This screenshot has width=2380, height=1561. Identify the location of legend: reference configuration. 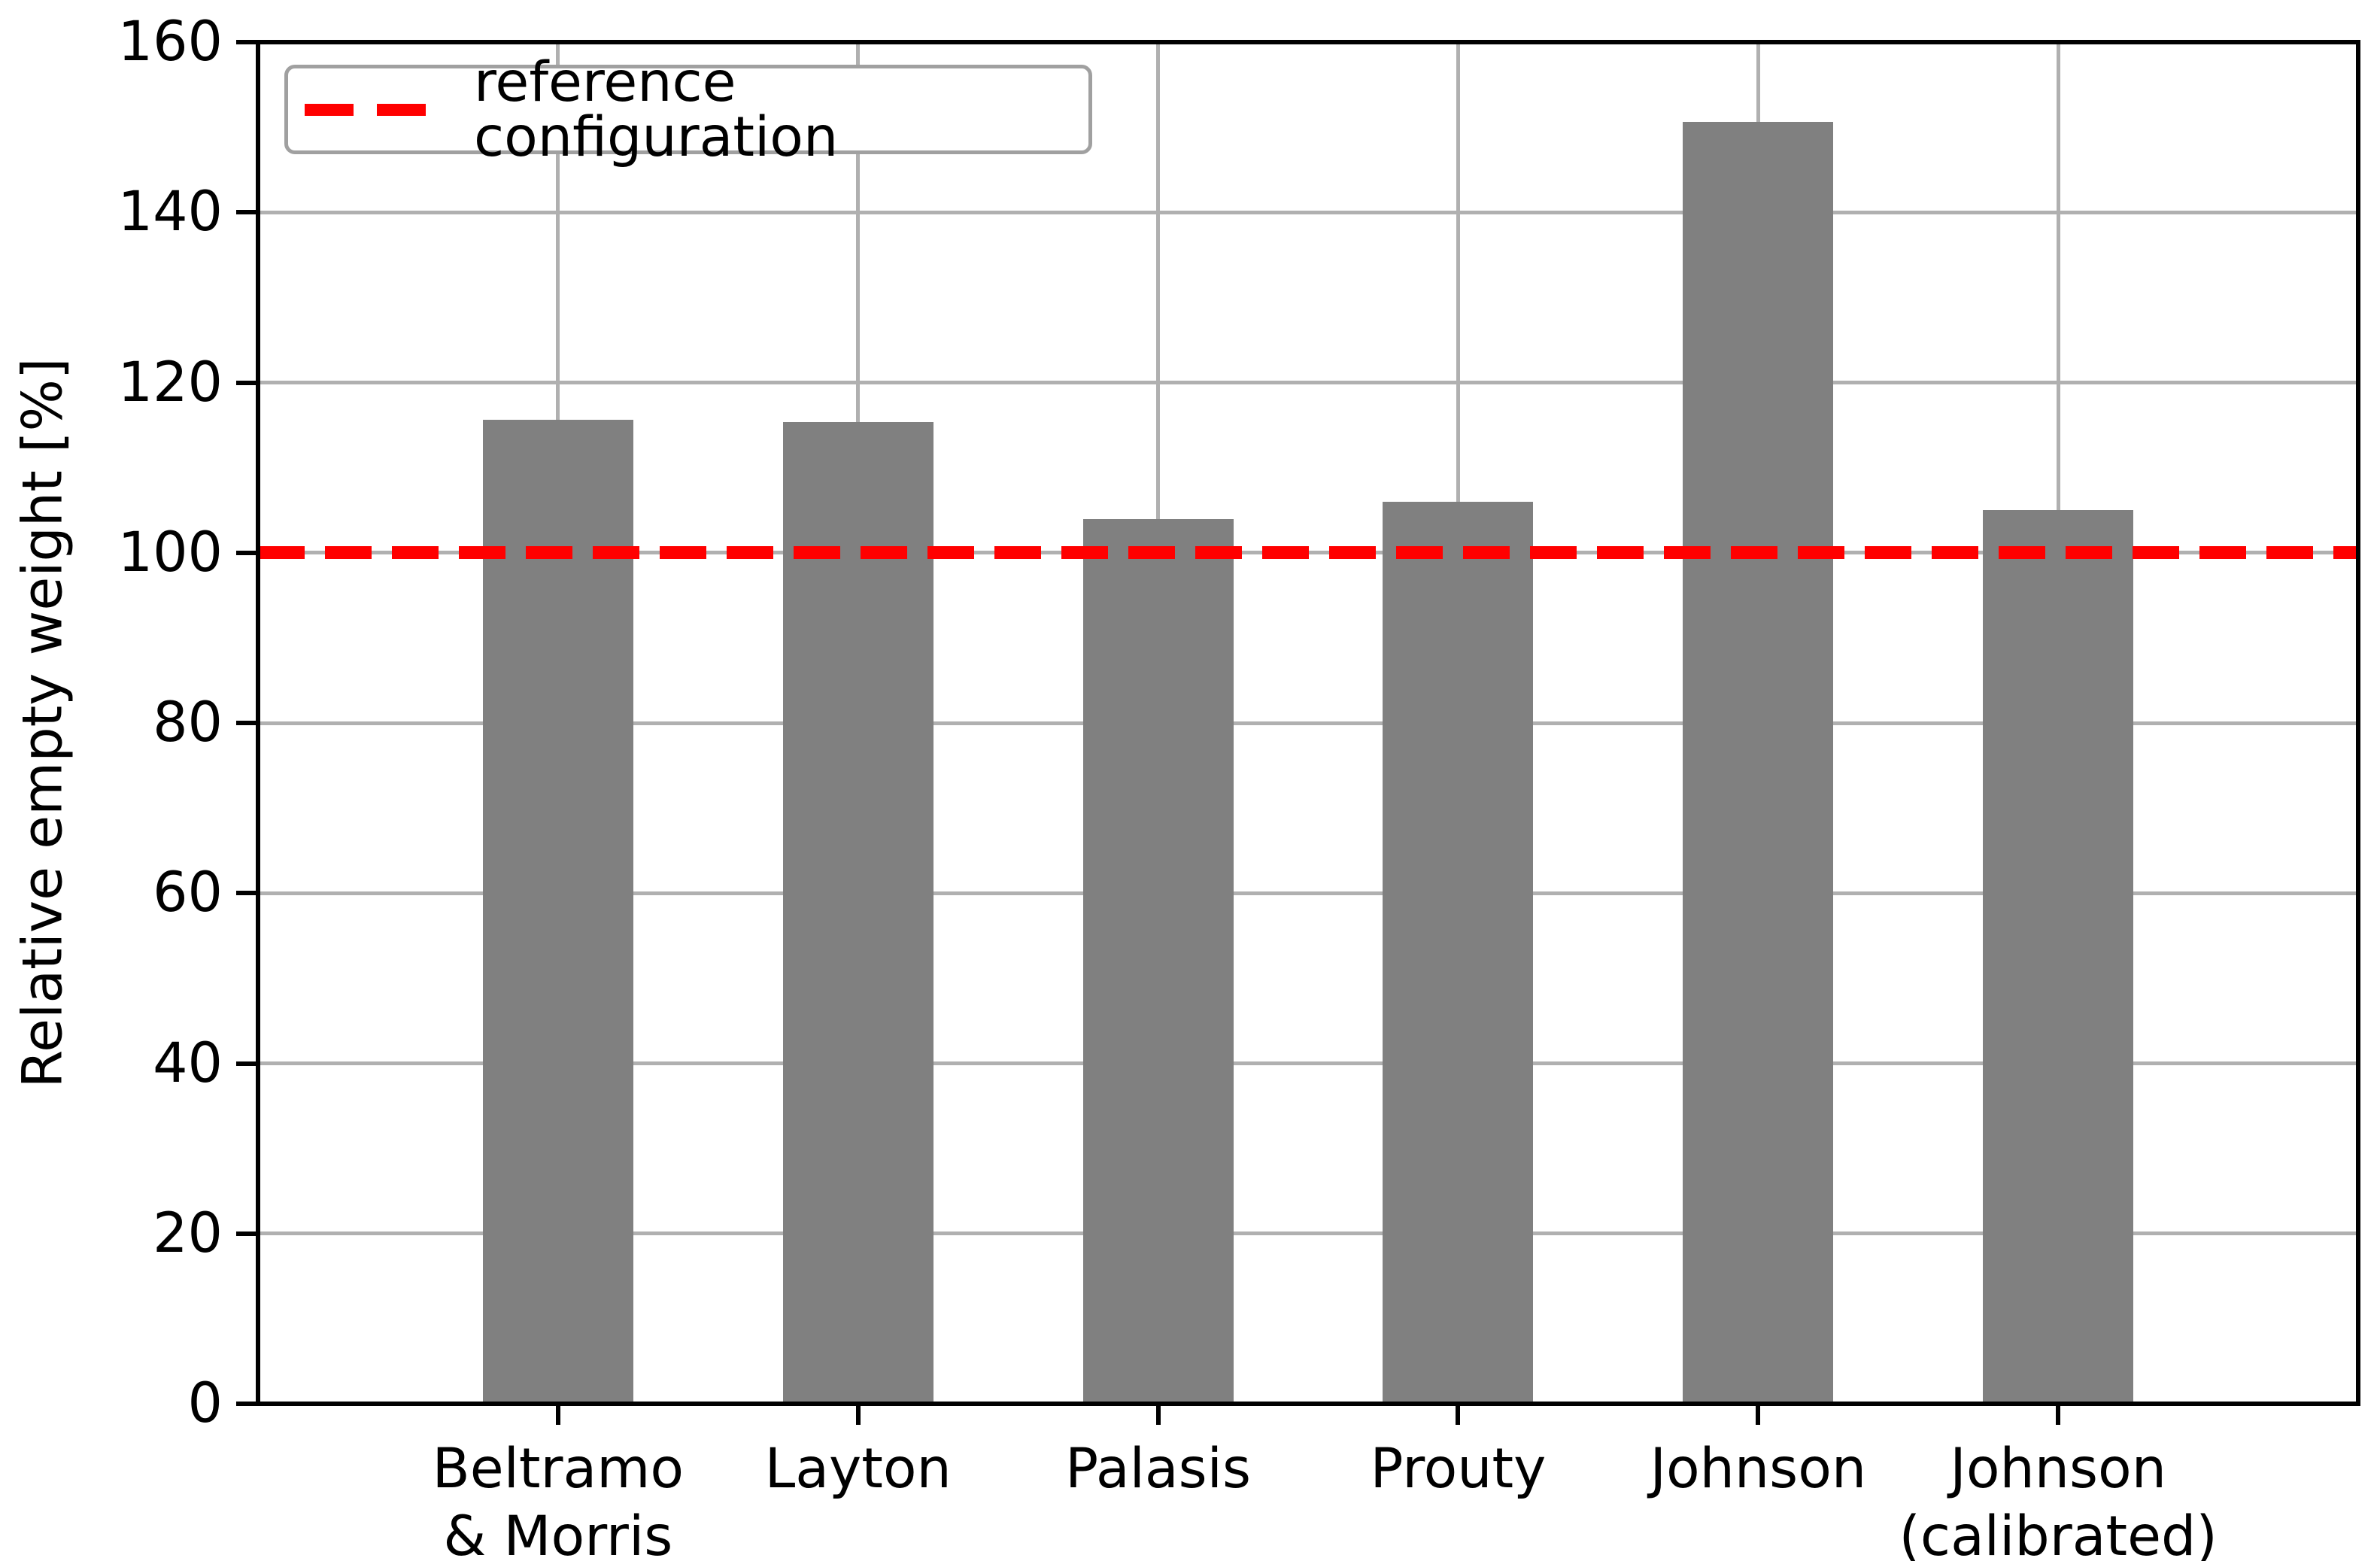
(688, 110).